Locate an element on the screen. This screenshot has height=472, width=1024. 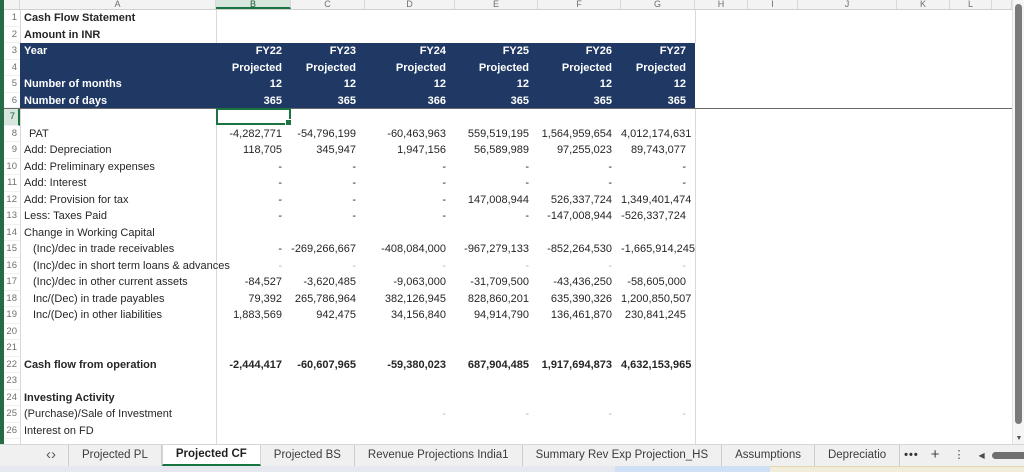
cell-r18-c2: 265,786,964 is located at coordinates (325, 298).